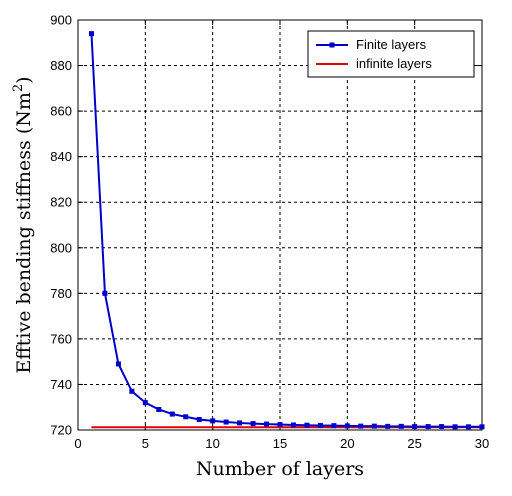 Image resolution: width=512 pixels, height=496 pixels. Describe the element at coordinates (332, 45) in the screenshot. I see `legend-marker-finite-layers` at that location.